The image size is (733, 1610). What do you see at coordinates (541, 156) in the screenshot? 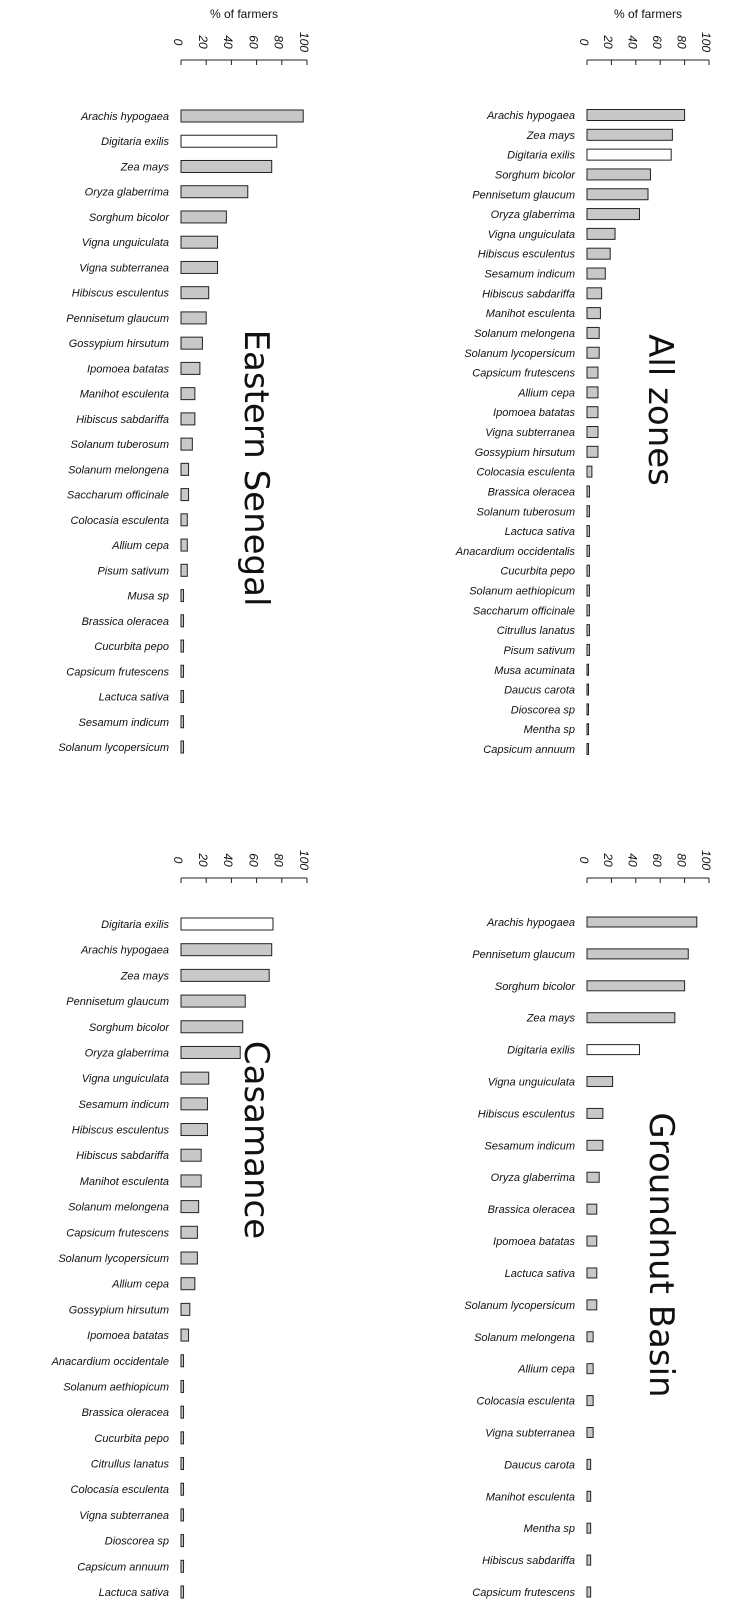
I see `panel-2-category-label: Digitaria exilis` at bounding box center [541, 156].